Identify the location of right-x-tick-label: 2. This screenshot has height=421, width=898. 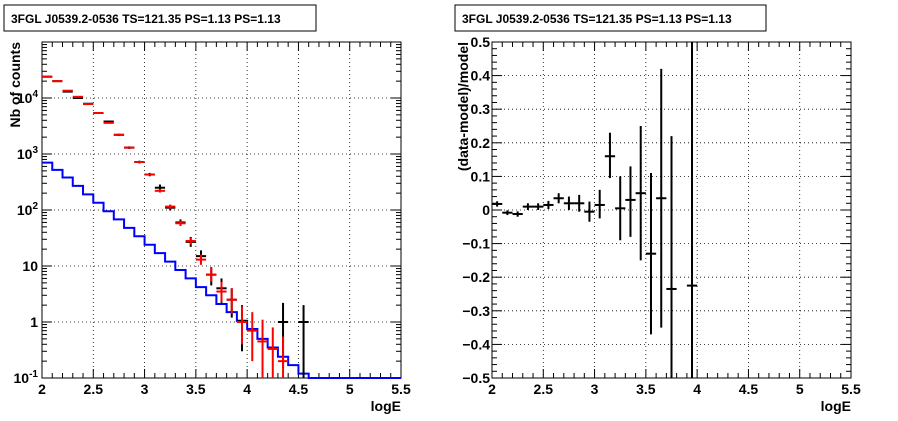
(492, 389).